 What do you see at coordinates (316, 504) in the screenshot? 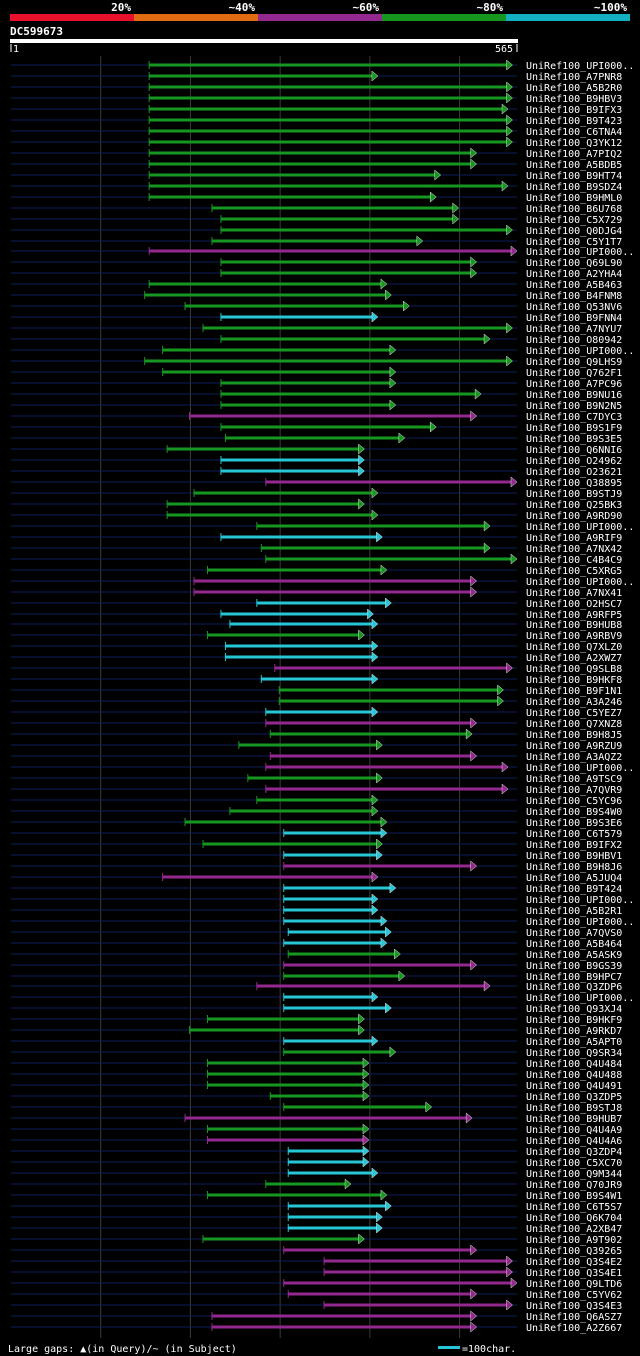
I see `hit-row: UniRef100_Q25BK3` at bounding box center [316, 504].